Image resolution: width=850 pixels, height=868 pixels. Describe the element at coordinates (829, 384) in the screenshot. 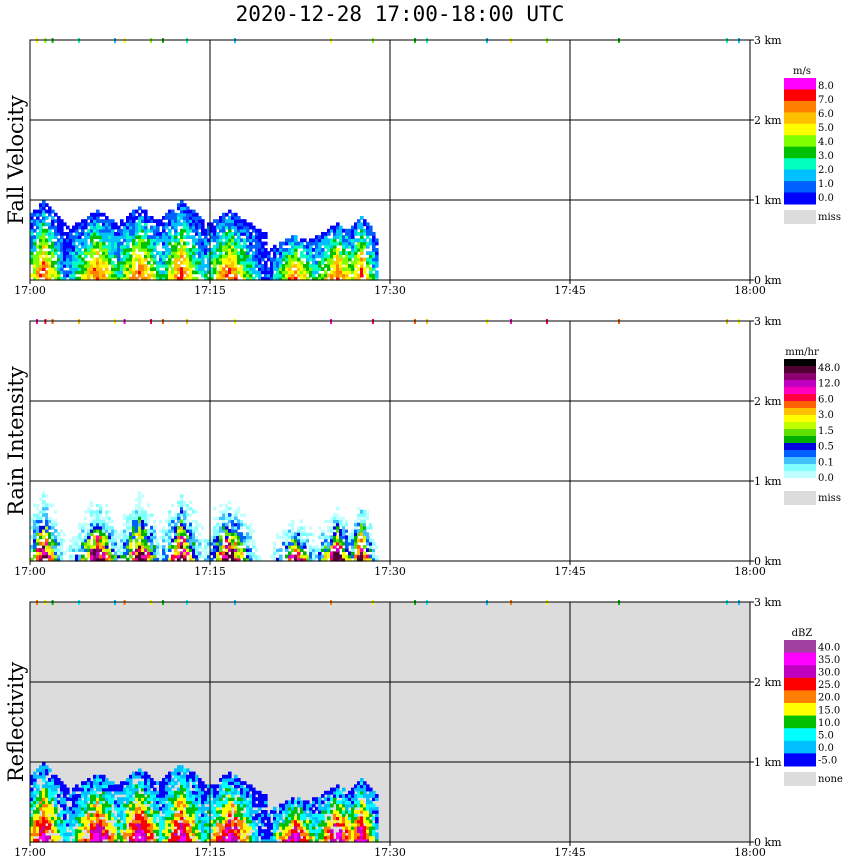

I see `colorbar-label: 12.0` at that location.